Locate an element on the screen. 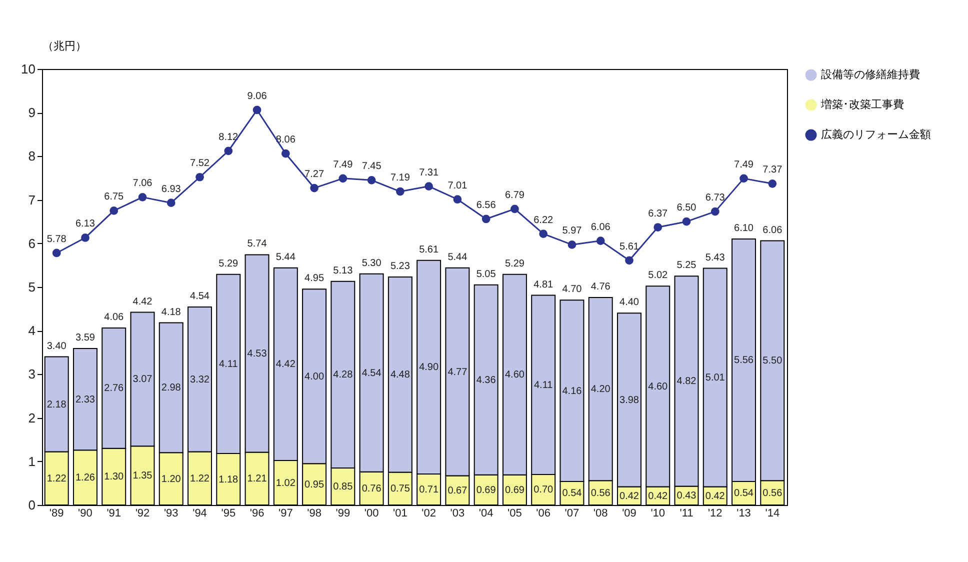  total-label: 5.05 is located at coordinates (486, 274).